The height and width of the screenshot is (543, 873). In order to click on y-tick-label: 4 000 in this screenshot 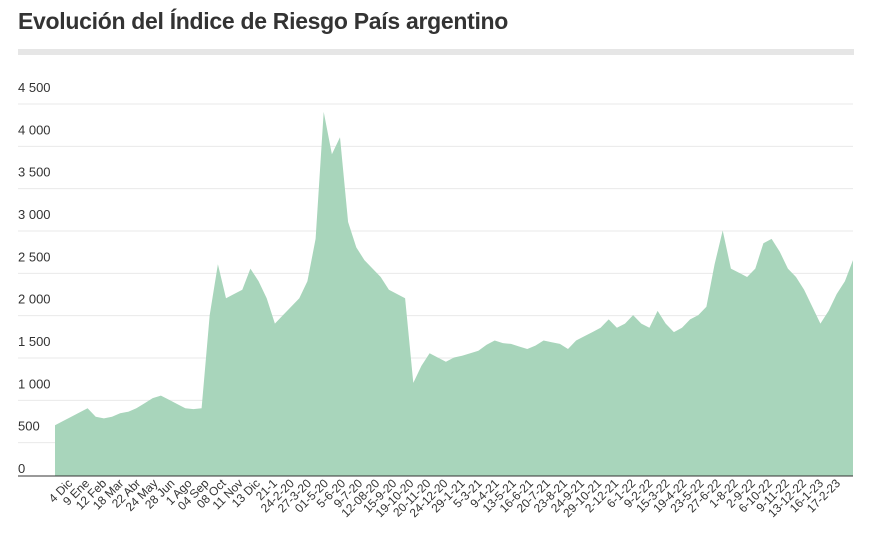, I will do `click(34, 129)`.